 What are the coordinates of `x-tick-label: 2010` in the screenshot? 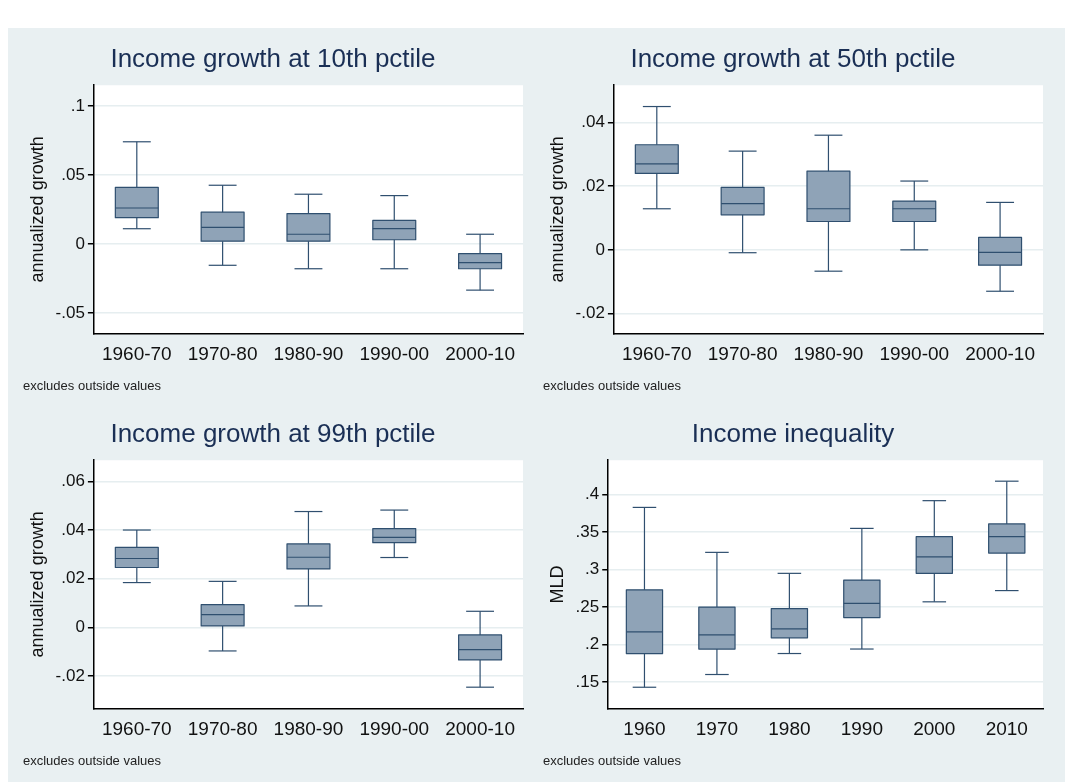 It's located at (1006, 729).